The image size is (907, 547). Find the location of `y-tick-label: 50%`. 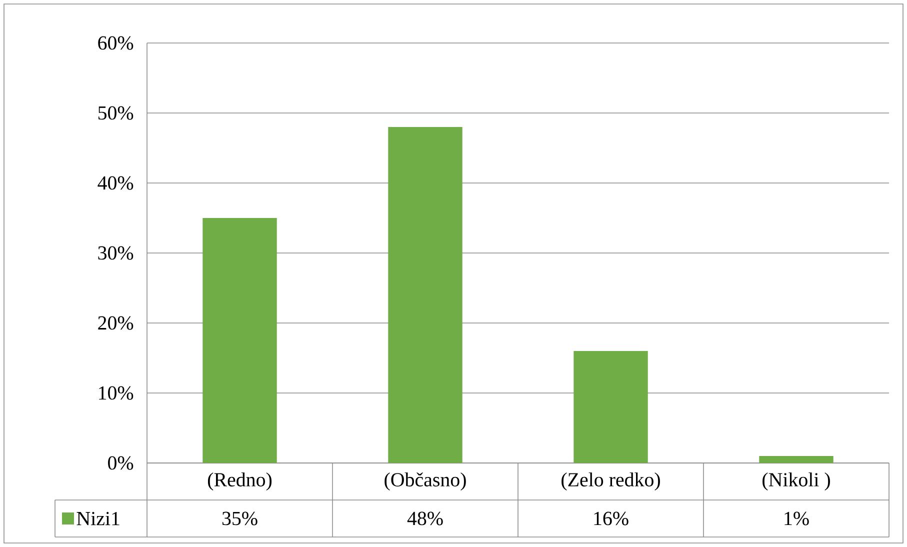

y-tick-label: 50% is located at coordinates (116, 113).